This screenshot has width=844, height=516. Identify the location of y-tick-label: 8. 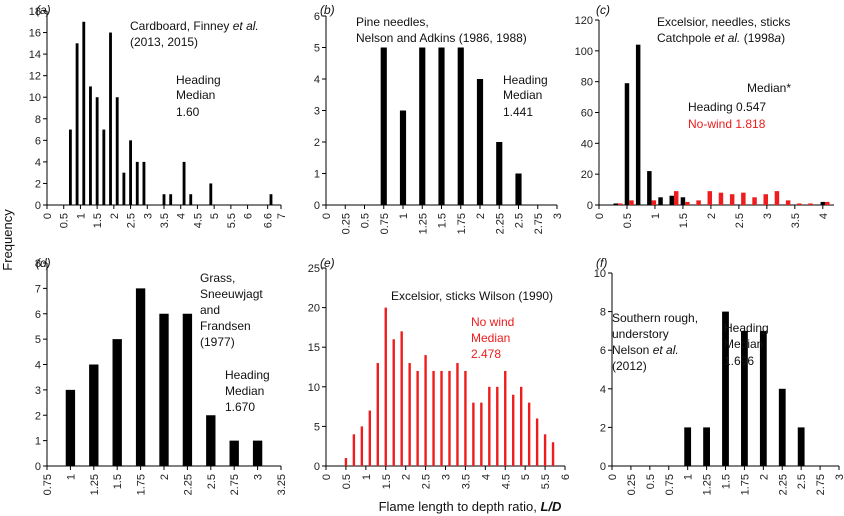
(38, 120).